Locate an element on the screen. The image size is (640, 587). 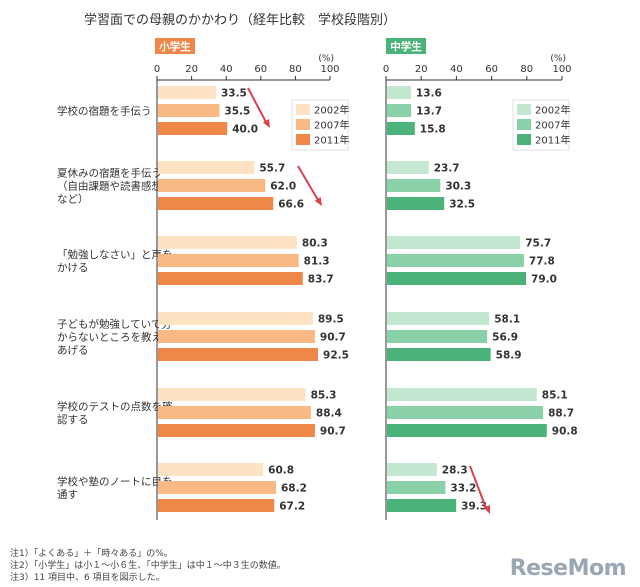
category-label: かける is located at coordinates (73, 268).